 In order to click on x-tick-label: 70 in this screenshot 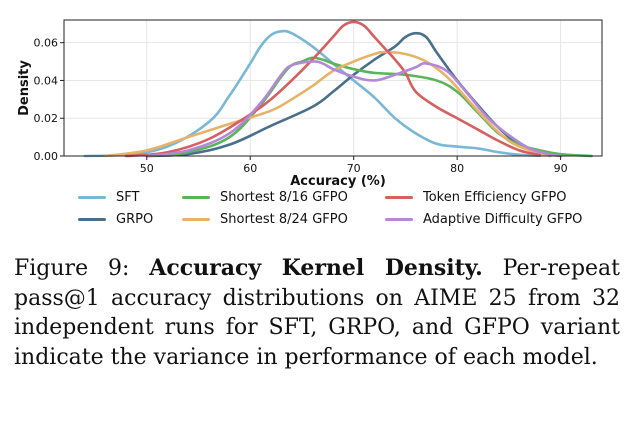, I will do `click(354, 168)`.